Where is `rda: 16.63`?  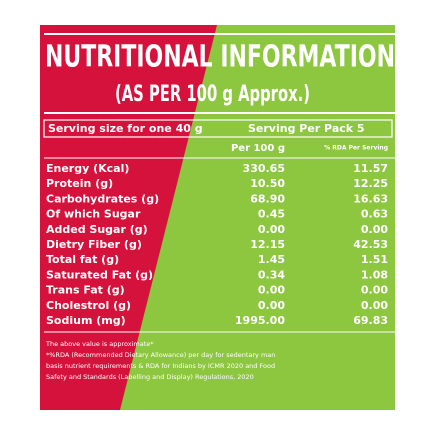
rda: 16.63 is located at coordinates (370, 198).